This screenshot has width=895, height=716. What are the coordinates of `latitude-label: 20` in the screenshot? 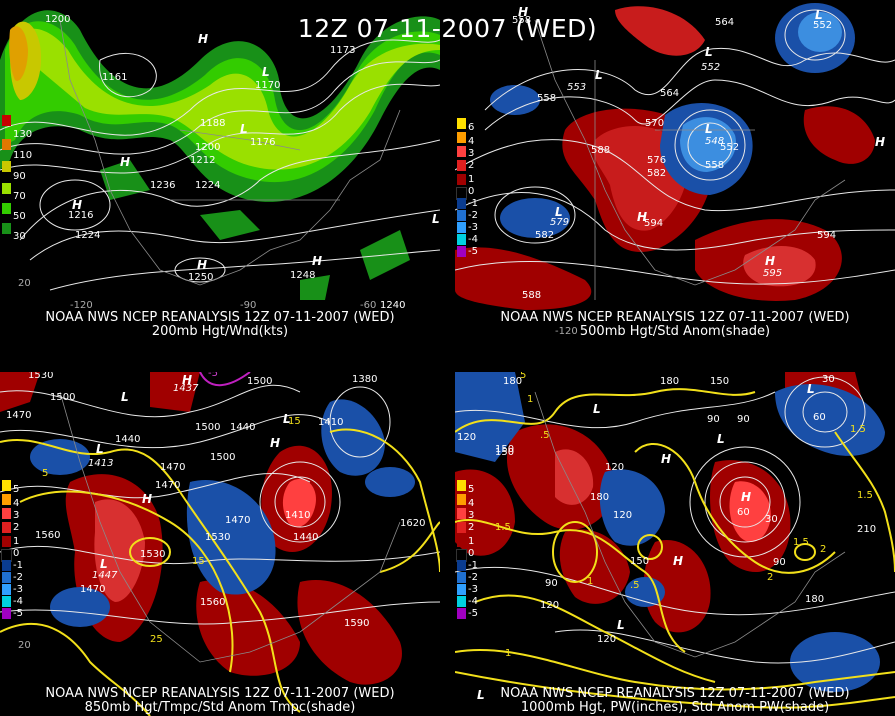 It's located at (24, 283).